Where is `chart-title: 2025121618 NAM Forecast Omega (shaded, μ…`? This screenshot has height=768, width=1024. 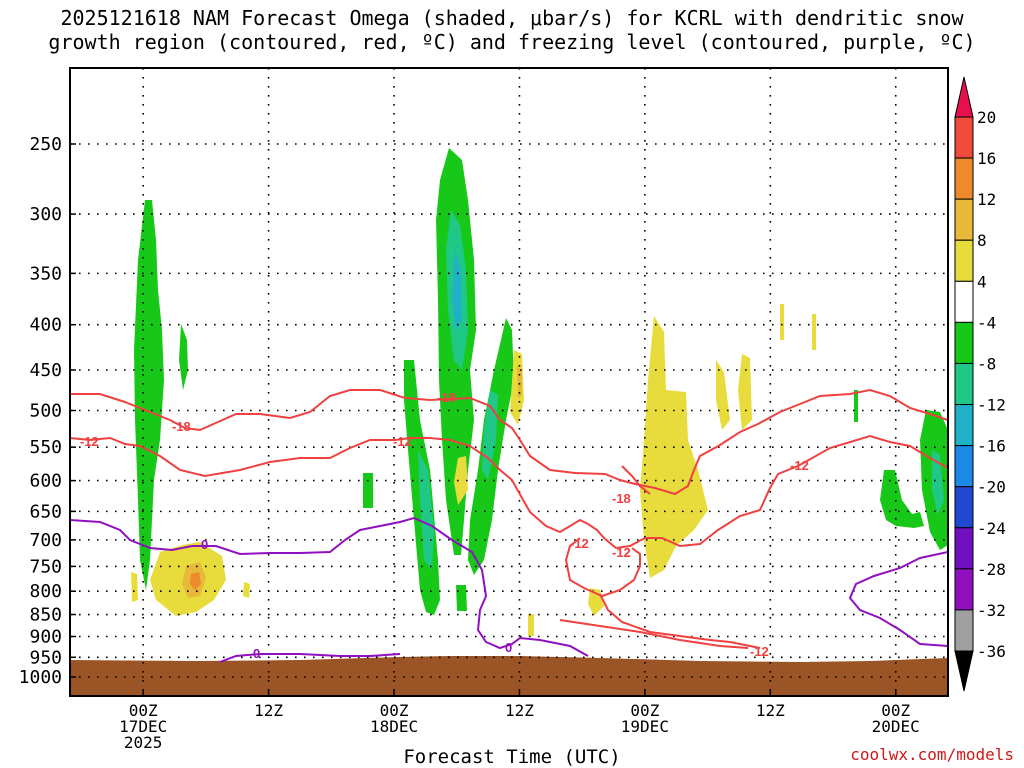 chart-title: 2025121618 NAM Forecast Omega (shaded, μ… is located at coordinates (512, 30).